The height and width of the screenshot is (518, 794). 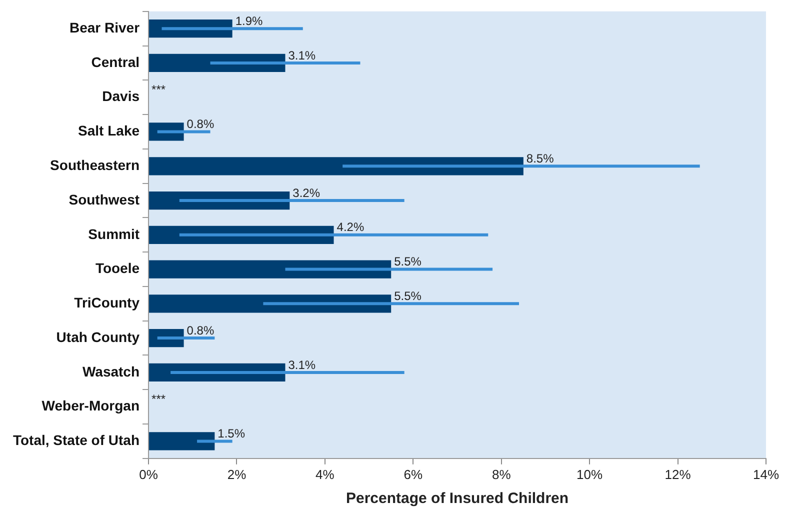 What do you see at coordinates (766, 474) in the screenshot?
I see `x-tick-label: 14%` at bounding box center [766, 474].